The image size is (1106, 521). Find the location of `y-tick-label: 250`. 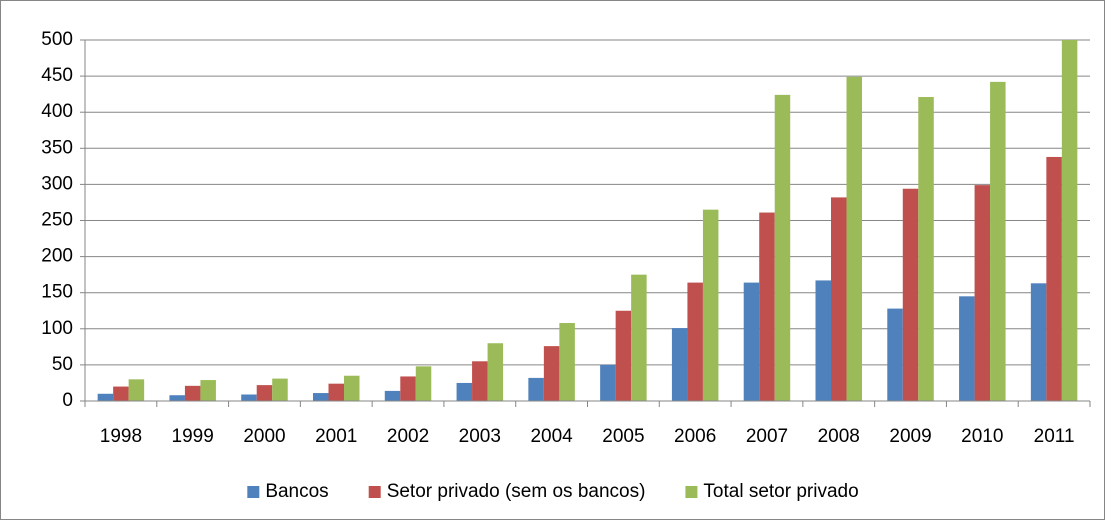

y-tick-label: 250 is located at coordinates (57, 220).